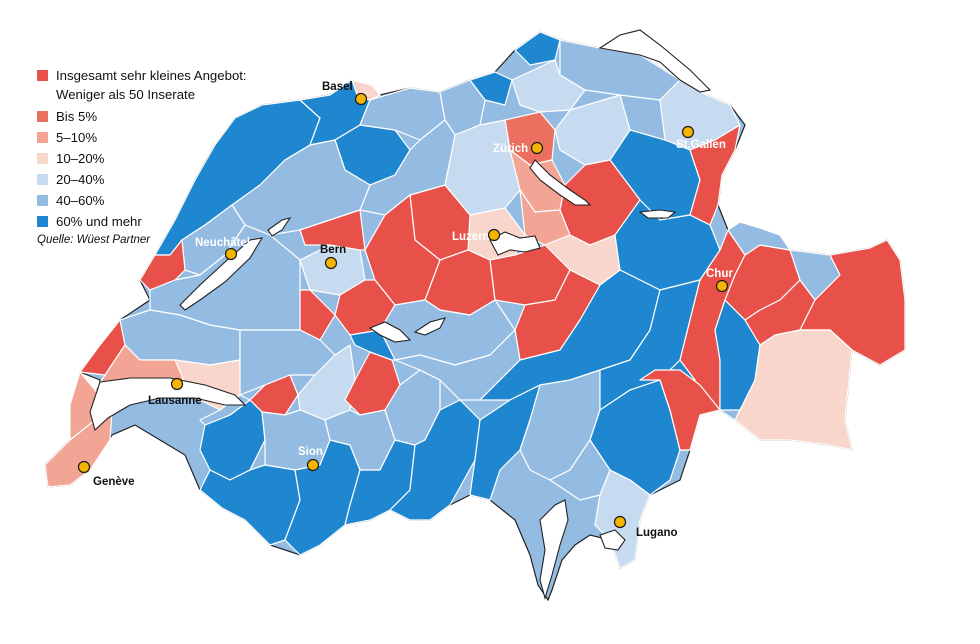  Describe the element at coordinates (759, 238) in the screenshot. I see `region-rheintal-south` at that location.